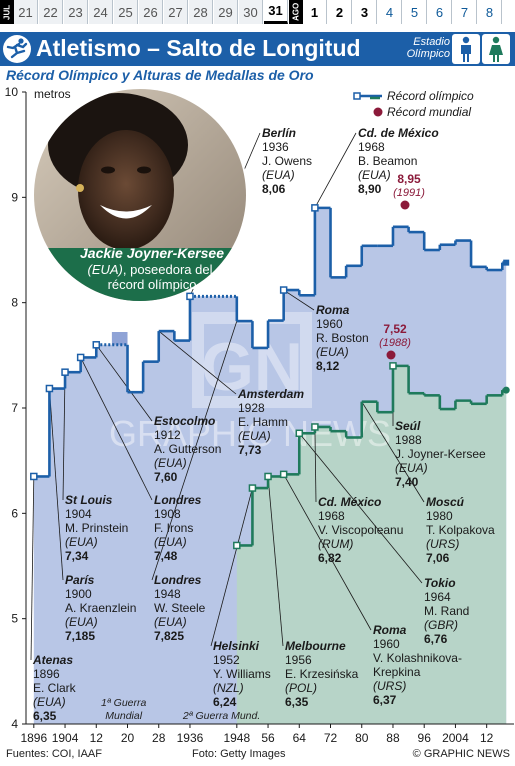 This screenshot has width=515, height=766. I want to click on annotation-mark: 6,24, so click(225, 702).